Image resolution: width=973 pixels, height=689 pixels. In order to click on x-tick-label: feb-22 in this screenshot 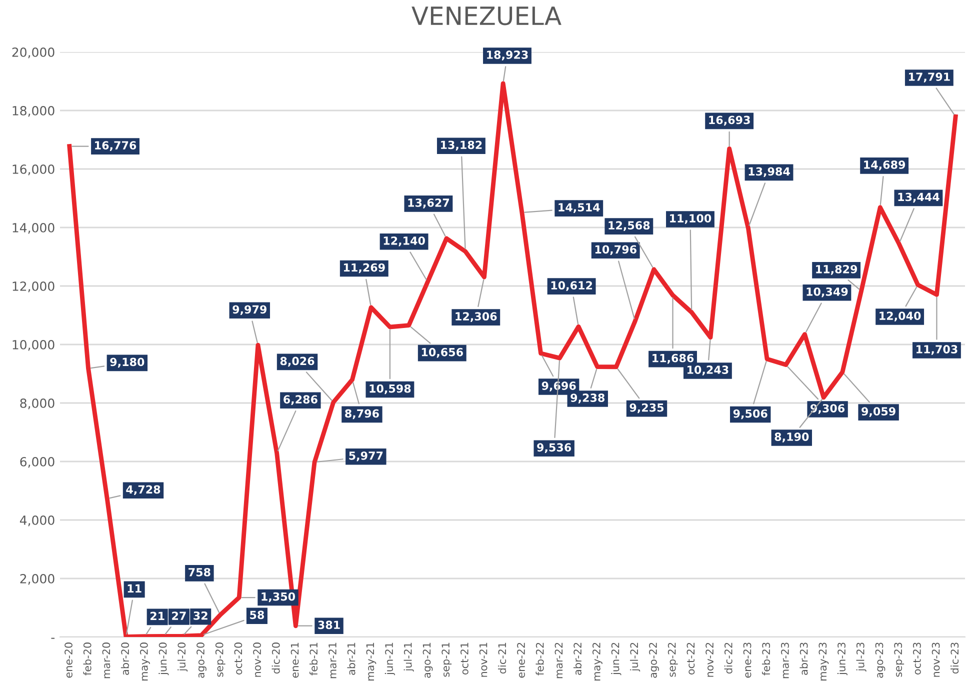, I will do `click(540, 659)`.